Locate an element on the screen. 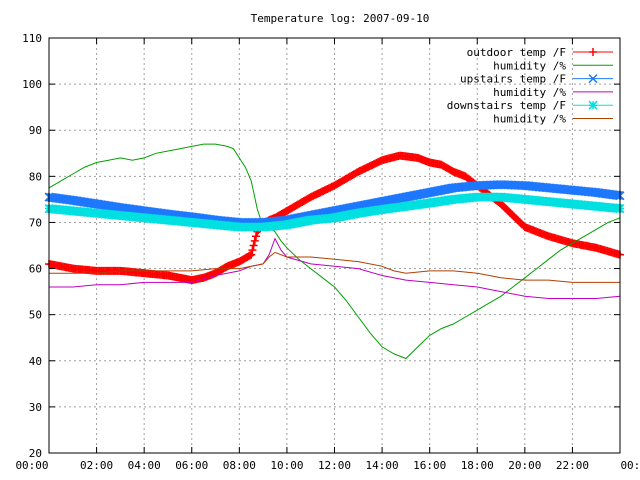 The width and height of the screenshot is (640, 480). x-tick-label: 16:00 is located at coordinates (429, 465).